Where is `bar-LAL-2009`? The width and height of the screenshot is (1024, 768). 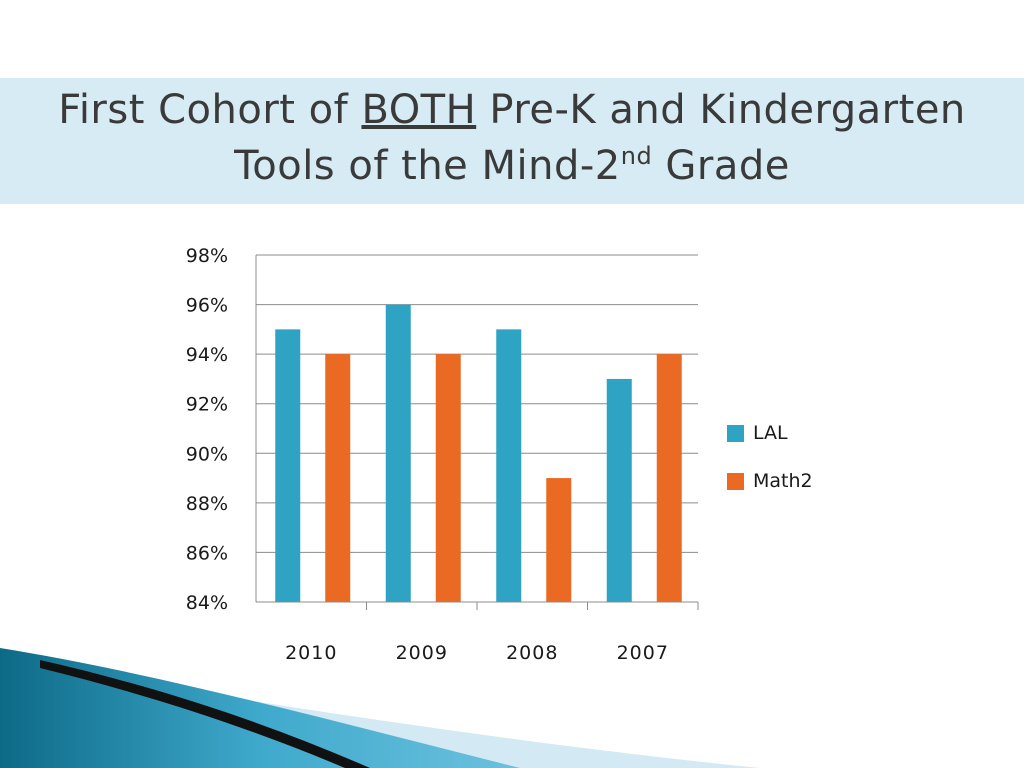 bar-LAL-2009 is located at coordinates (398, 453).